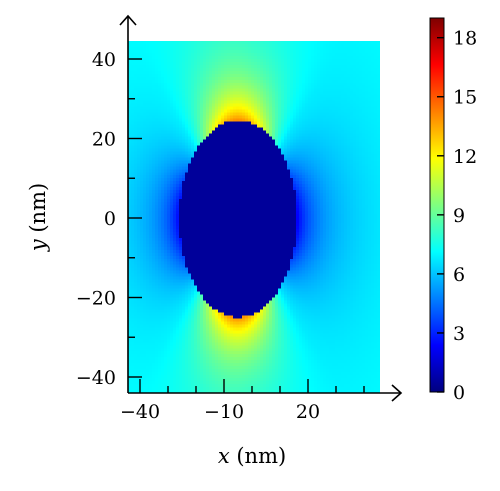 The image size is (500, 491). Describe the element at coordinates (96, 299) in the screenshot. I see `y-tick-label: −20` at that location.